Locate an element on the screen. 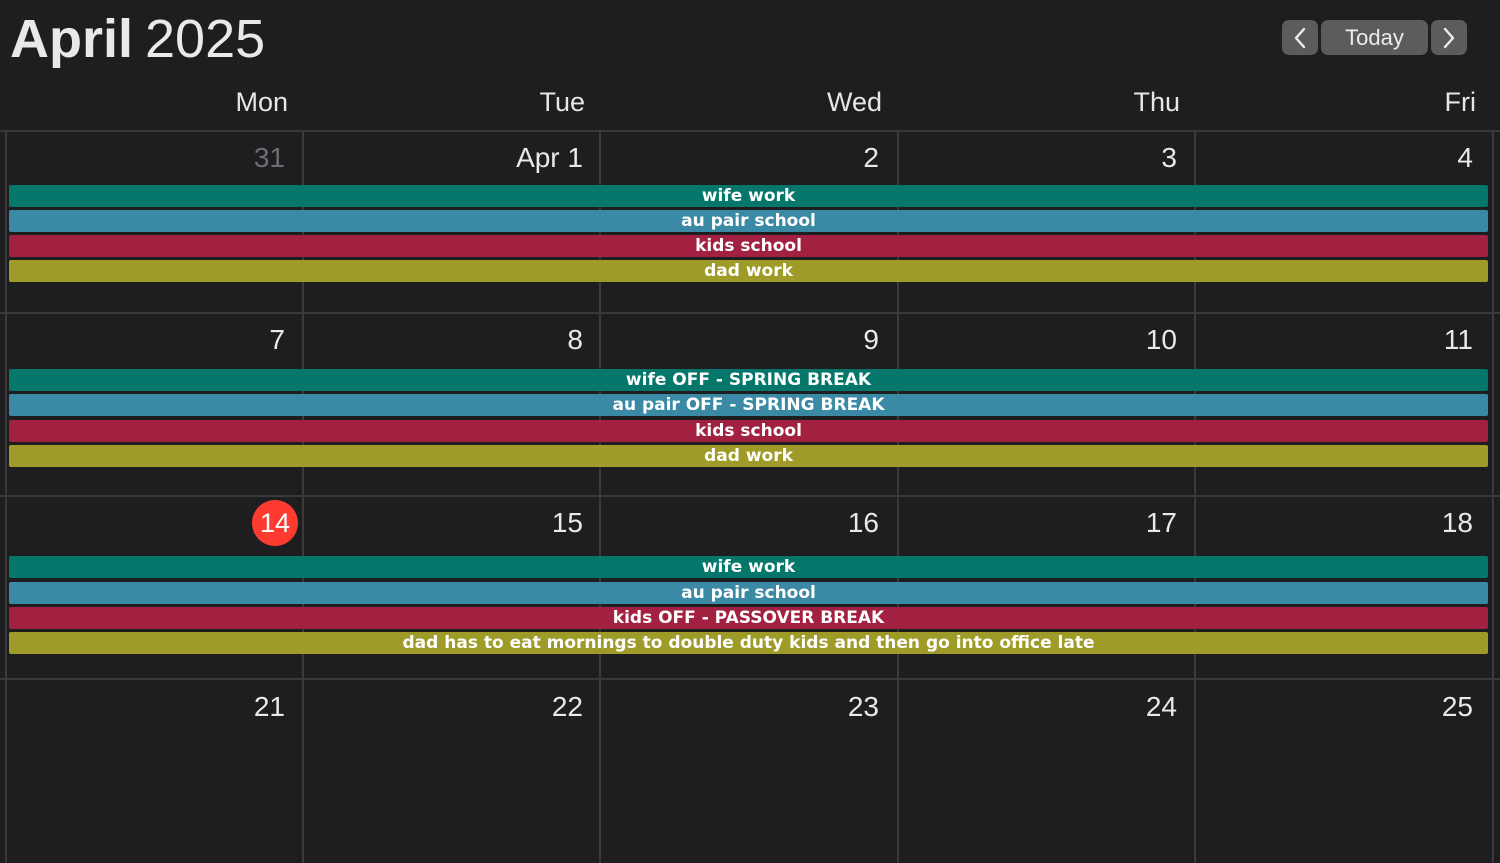 This screenshot has height=863, width=1500. chevron-left-icon is located at coordinates (1300, 37).